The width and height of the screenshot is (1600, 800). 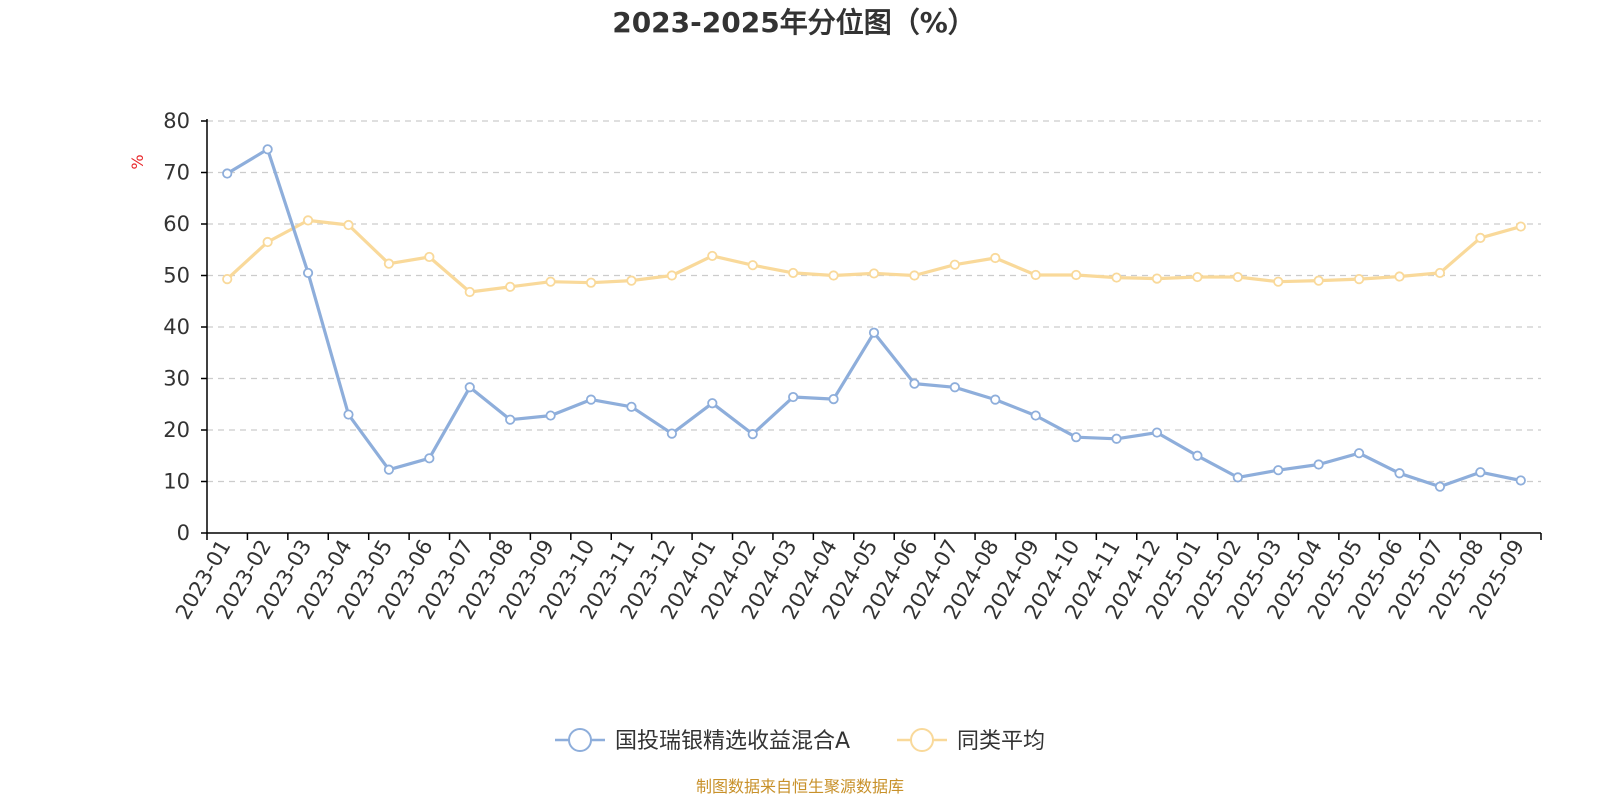 What do you see at coordinates (800, 786) in the screenshot?
I see `source-note: 制图数据来自恒生聚源数据库` at bounding box center [800, 786].